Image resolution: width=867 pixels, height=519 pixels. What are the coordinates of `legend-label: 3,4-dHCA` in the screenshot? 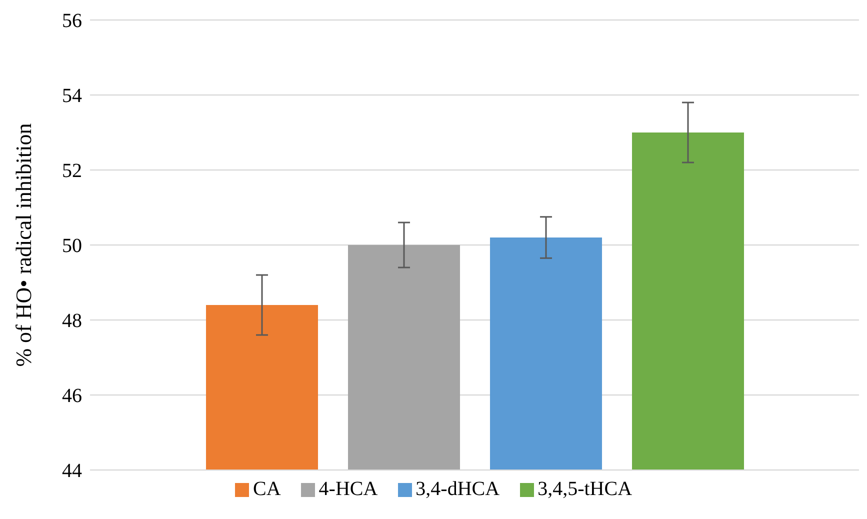 It's located at (458, 489).